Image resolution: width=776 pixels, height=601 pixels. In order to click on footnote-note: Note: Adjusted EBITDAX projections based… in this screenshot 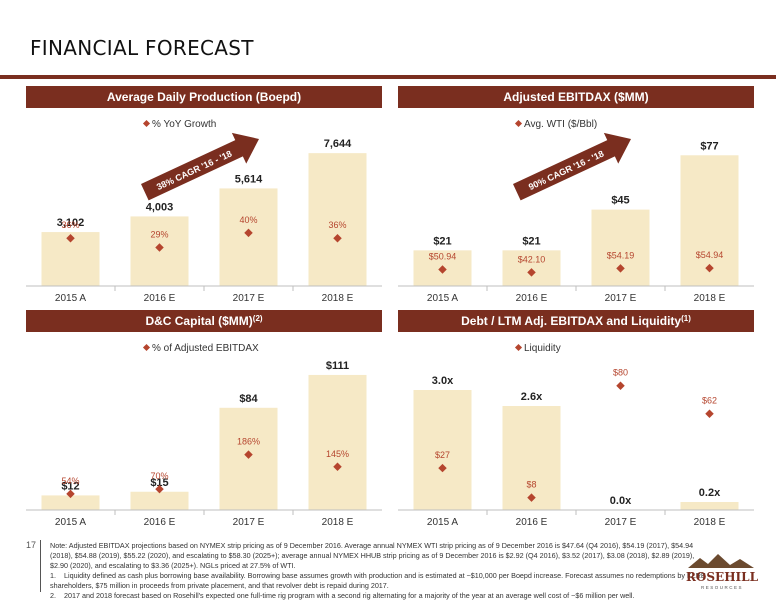, I will do `click(372, 555)`.